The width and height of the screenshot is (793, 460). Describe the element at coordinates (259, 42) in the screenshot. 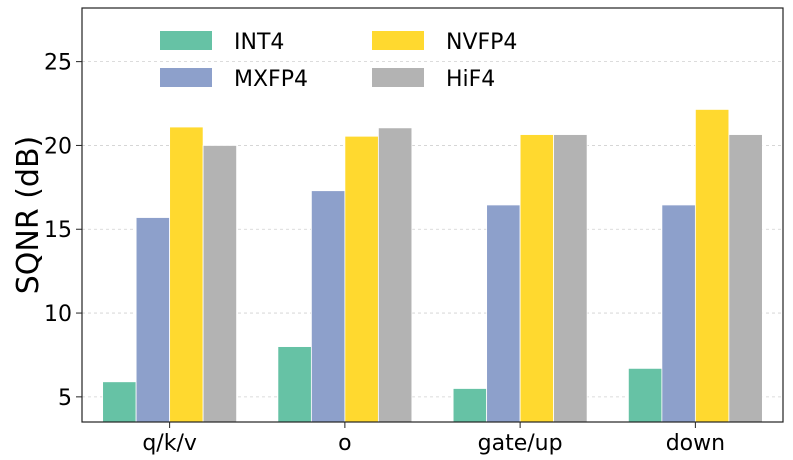

I see `legend-label-int4: INT4` at that location.